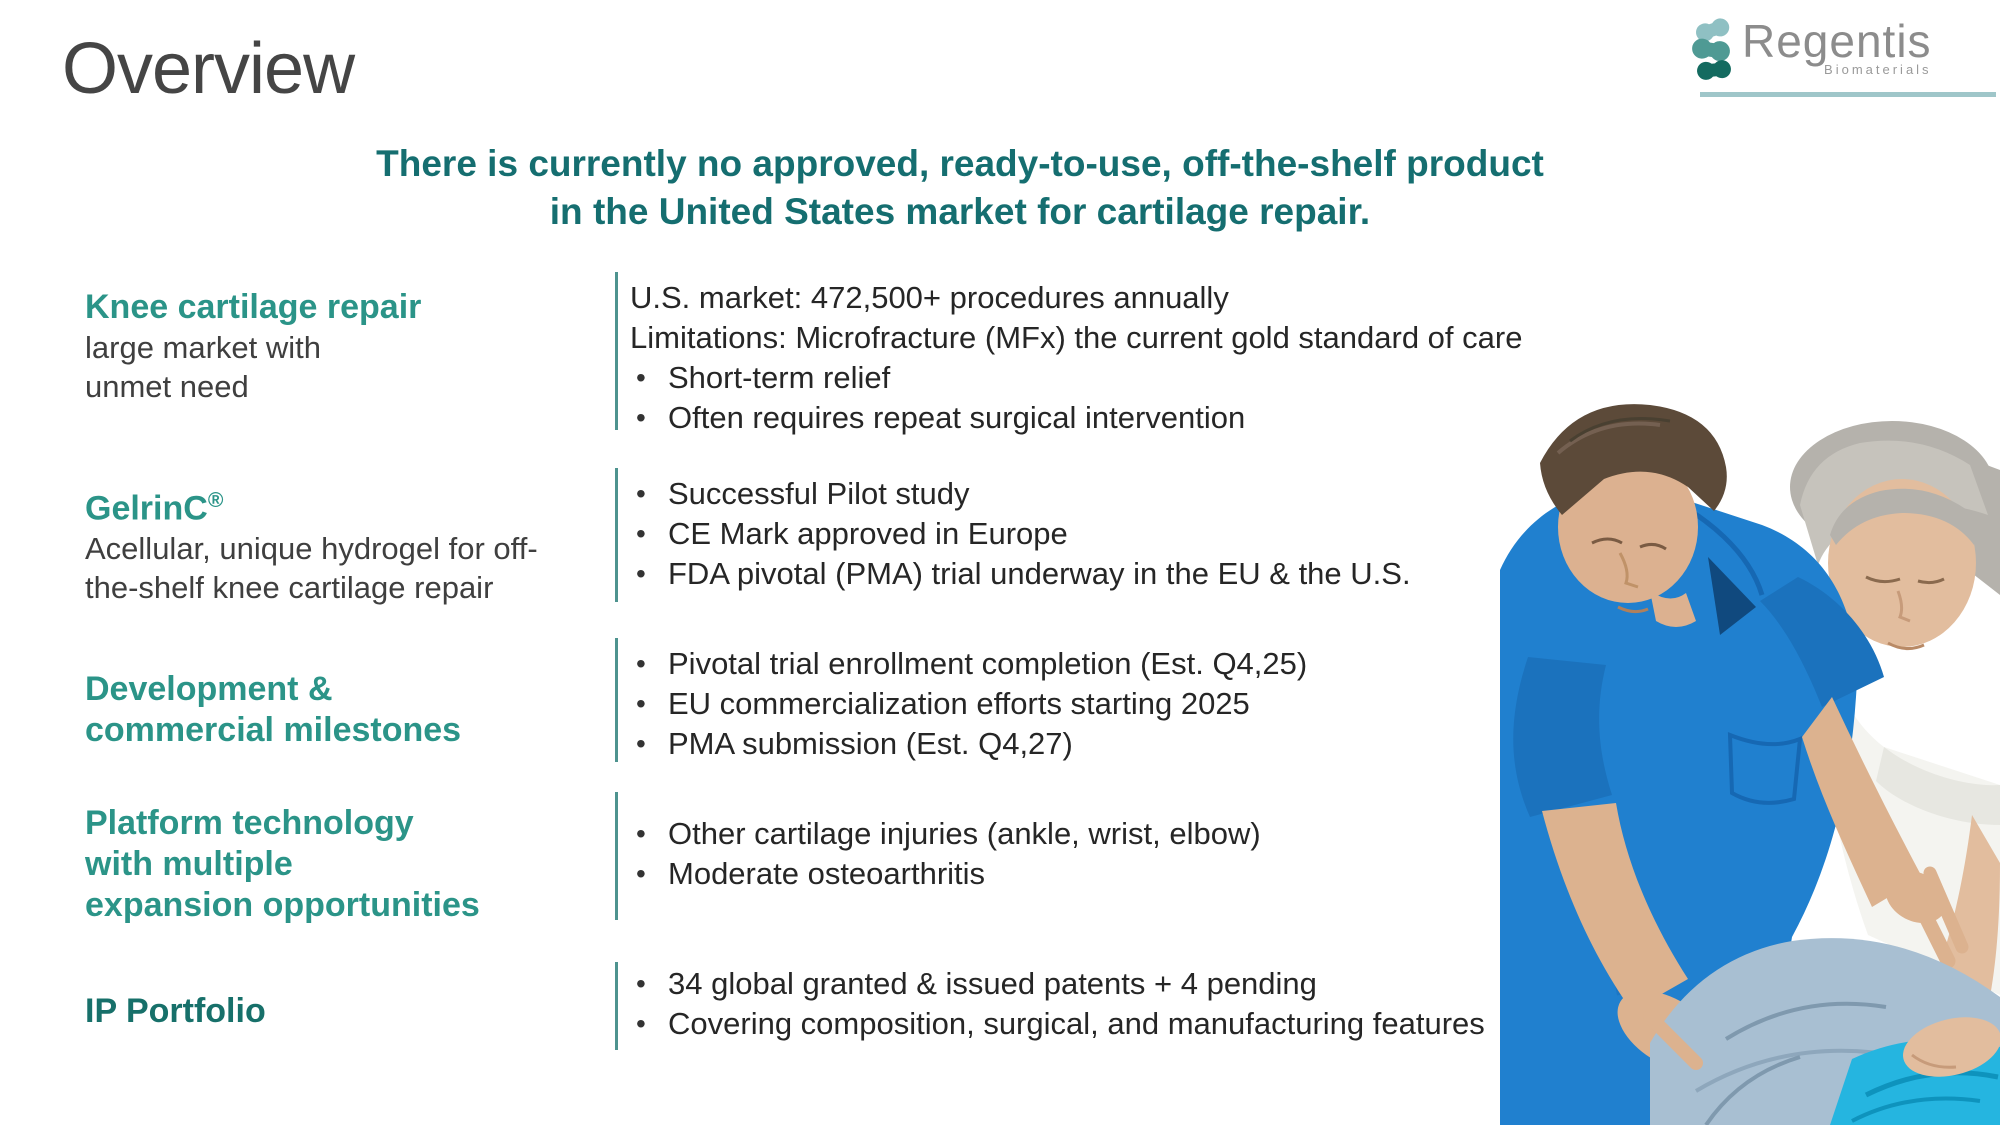 Image resolution: width=2000 pixels, height=1130 pixels. Describe the element at coordinates (209, 689) in the screenshot. I see `section-title-line: Development &` at that location.